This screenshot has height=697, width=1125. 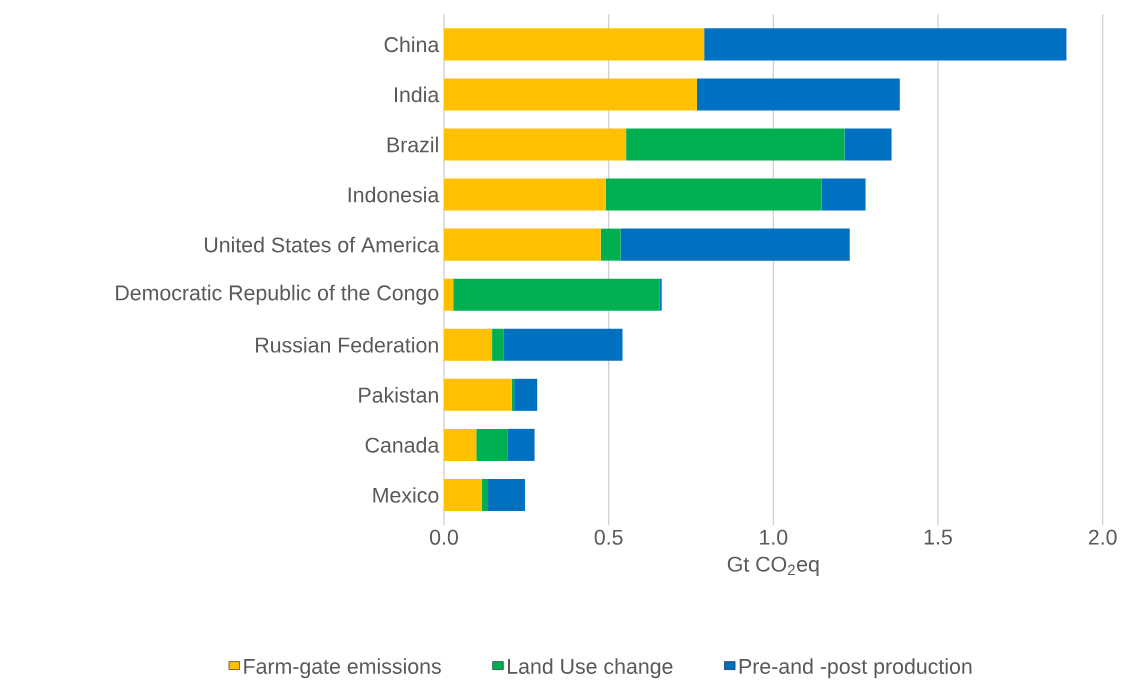 I want to click on y-tick-label: United States of America, so click(x=322, y=244).